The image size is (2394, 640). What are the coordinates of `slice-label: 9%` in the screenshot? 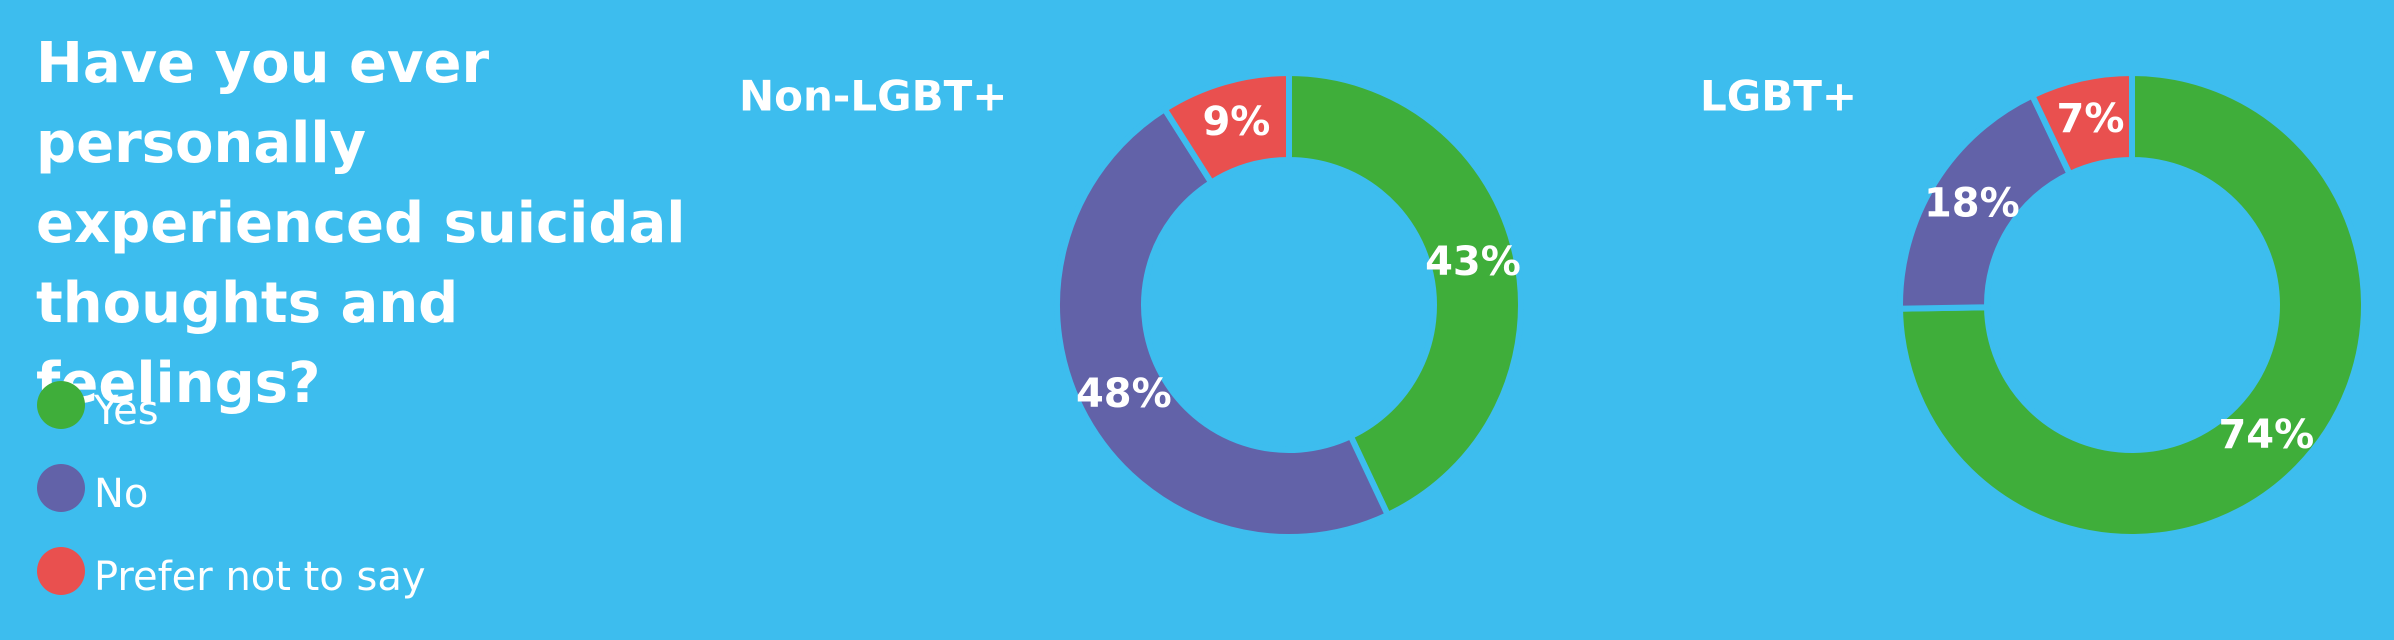 It's located at (1236, 122).